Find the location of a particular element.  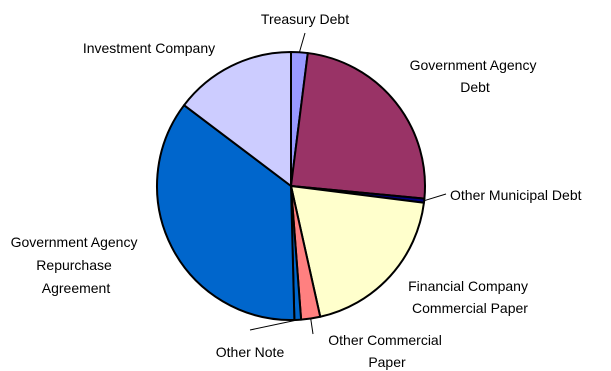

label-government-agency-repurchase-agreement: Government Agency Repurchase Agreement is located at coordinates (76, 265).